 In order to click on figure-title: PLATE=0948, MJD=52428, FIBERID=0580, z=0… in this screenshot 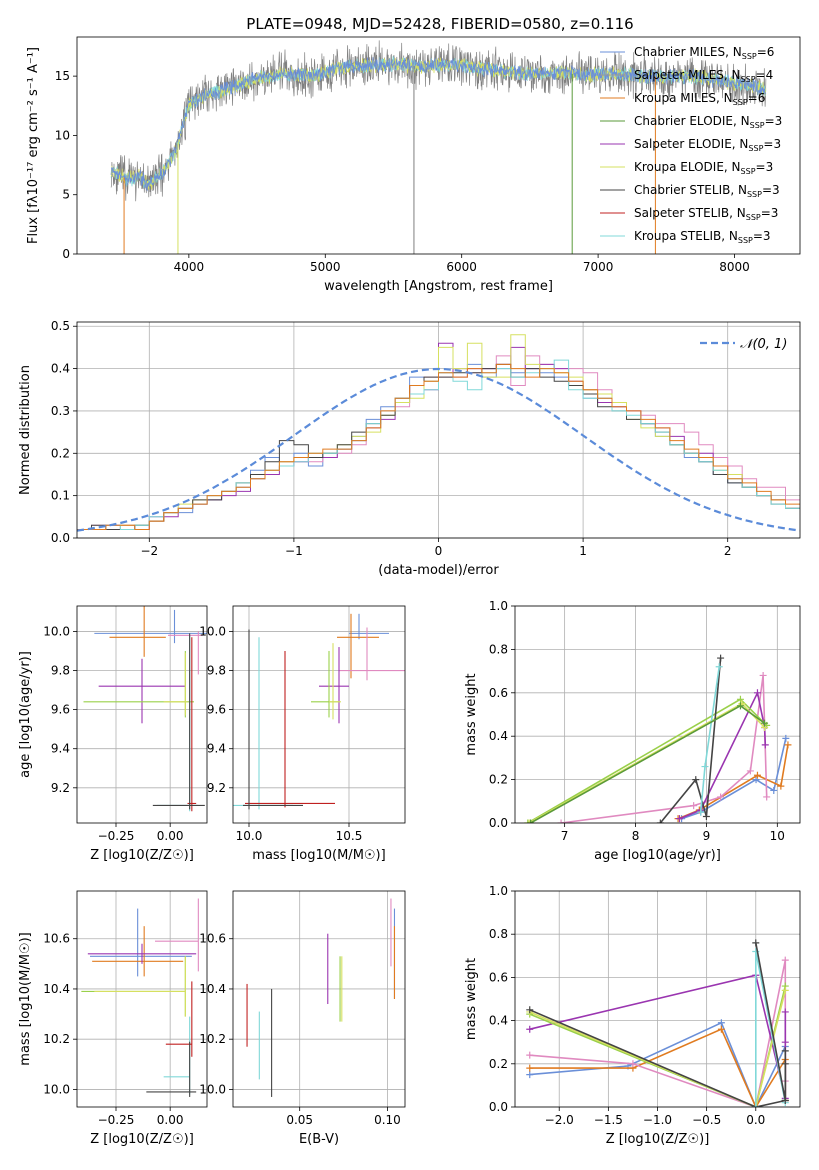, I will do `click(439, 24)`.